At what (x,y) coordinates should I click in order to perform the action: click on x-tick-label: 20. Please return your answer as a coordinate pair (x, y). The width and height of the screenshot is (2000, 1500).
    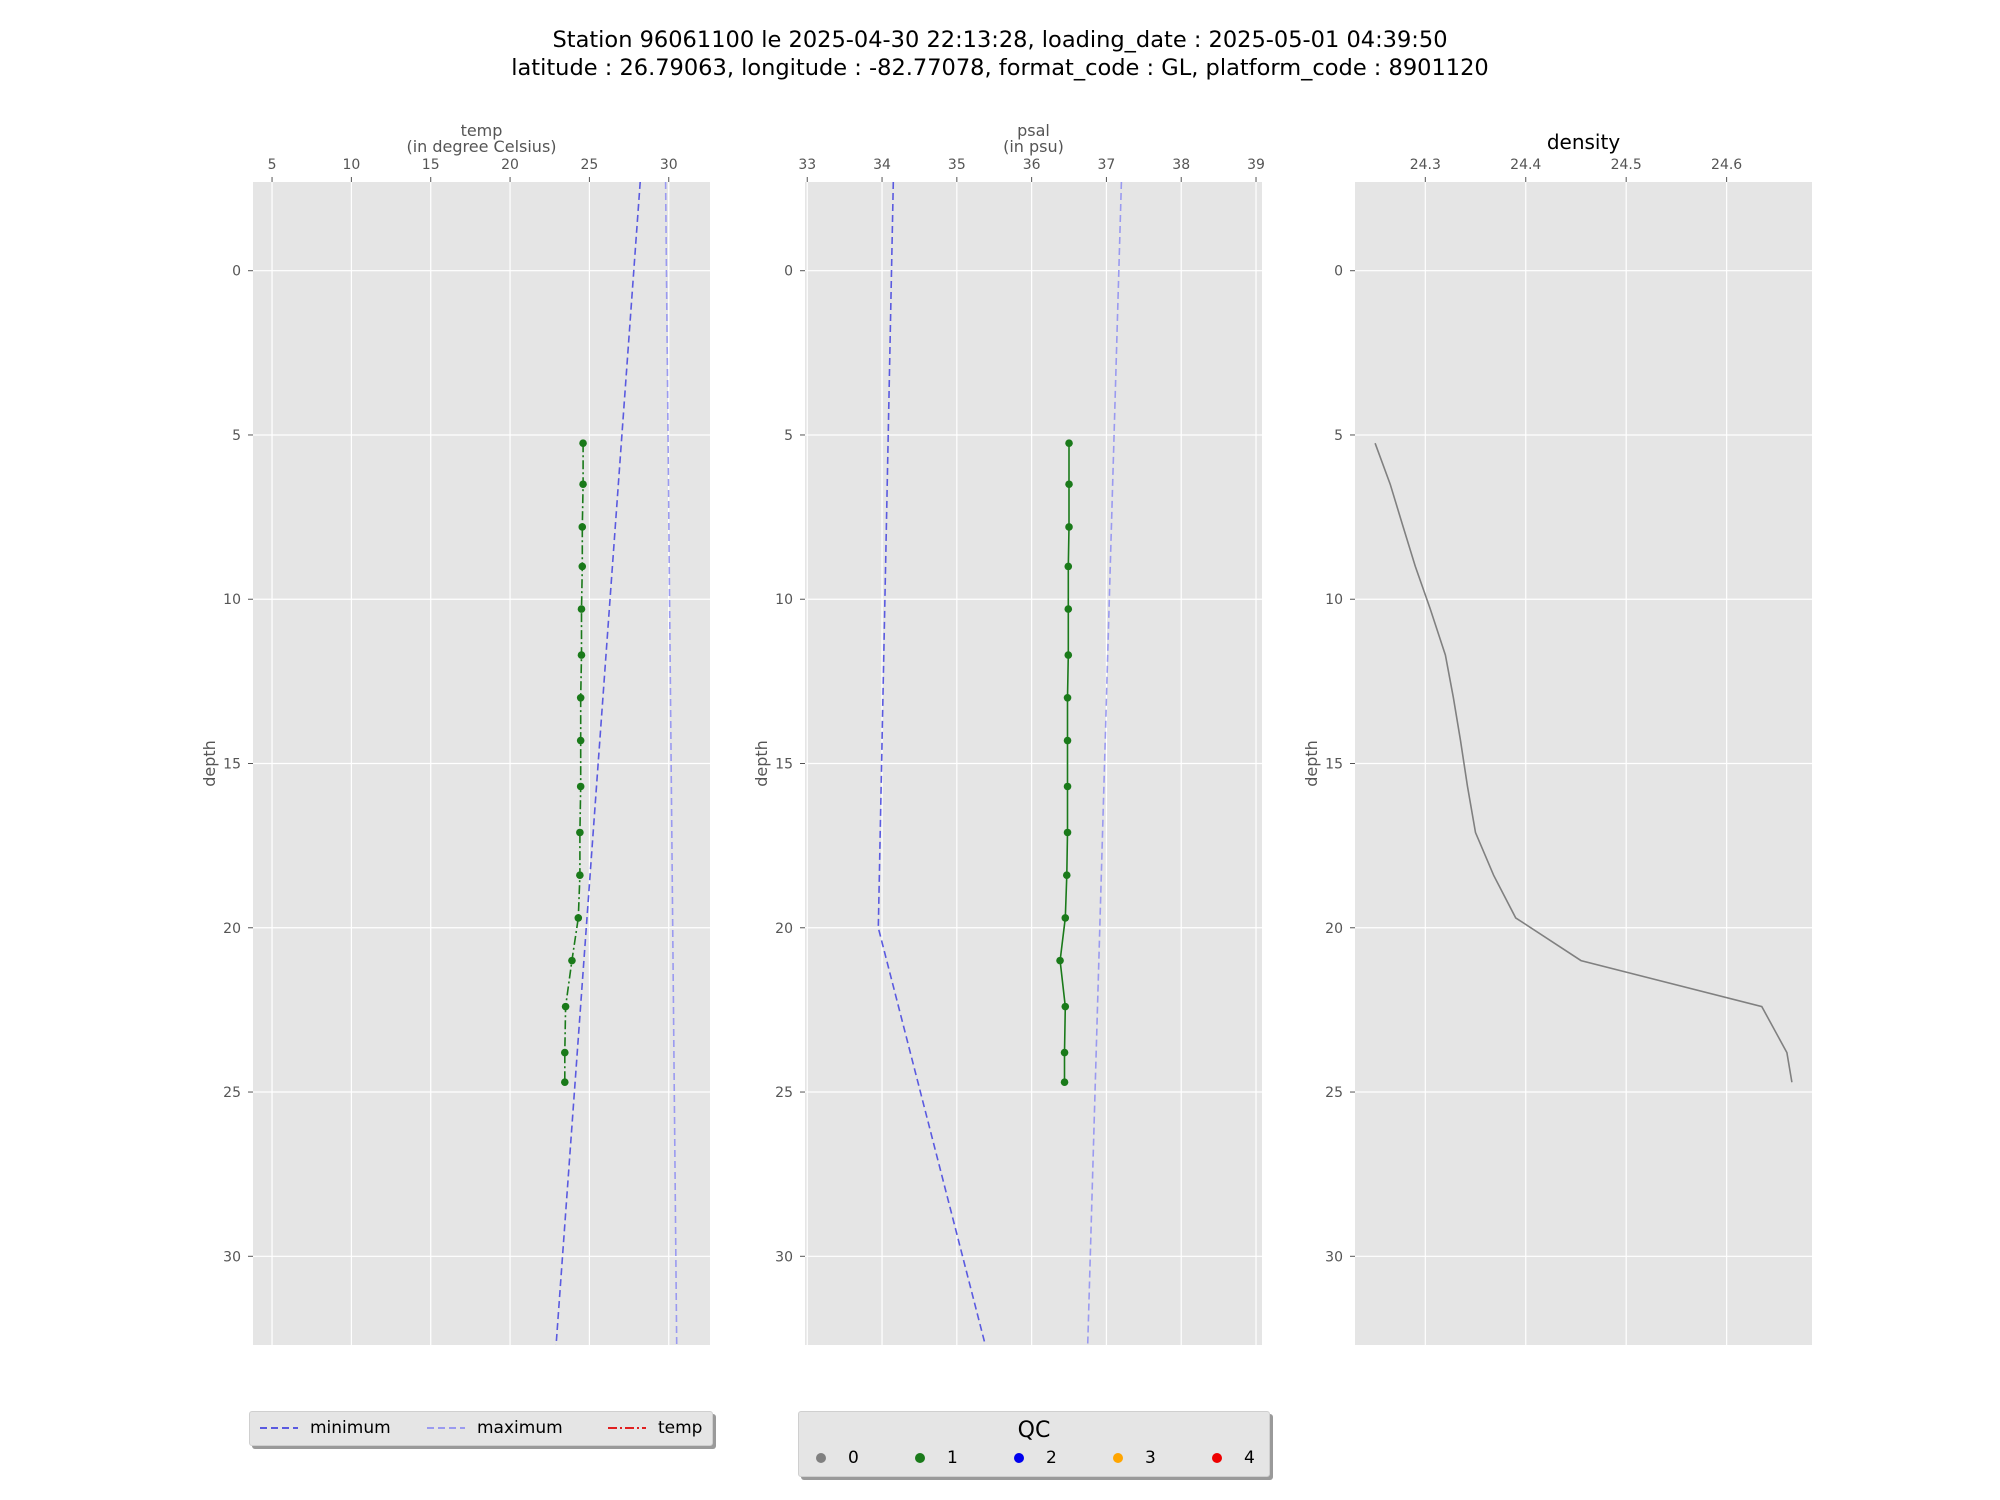
    Looking at the image, I should click on (510, 165).